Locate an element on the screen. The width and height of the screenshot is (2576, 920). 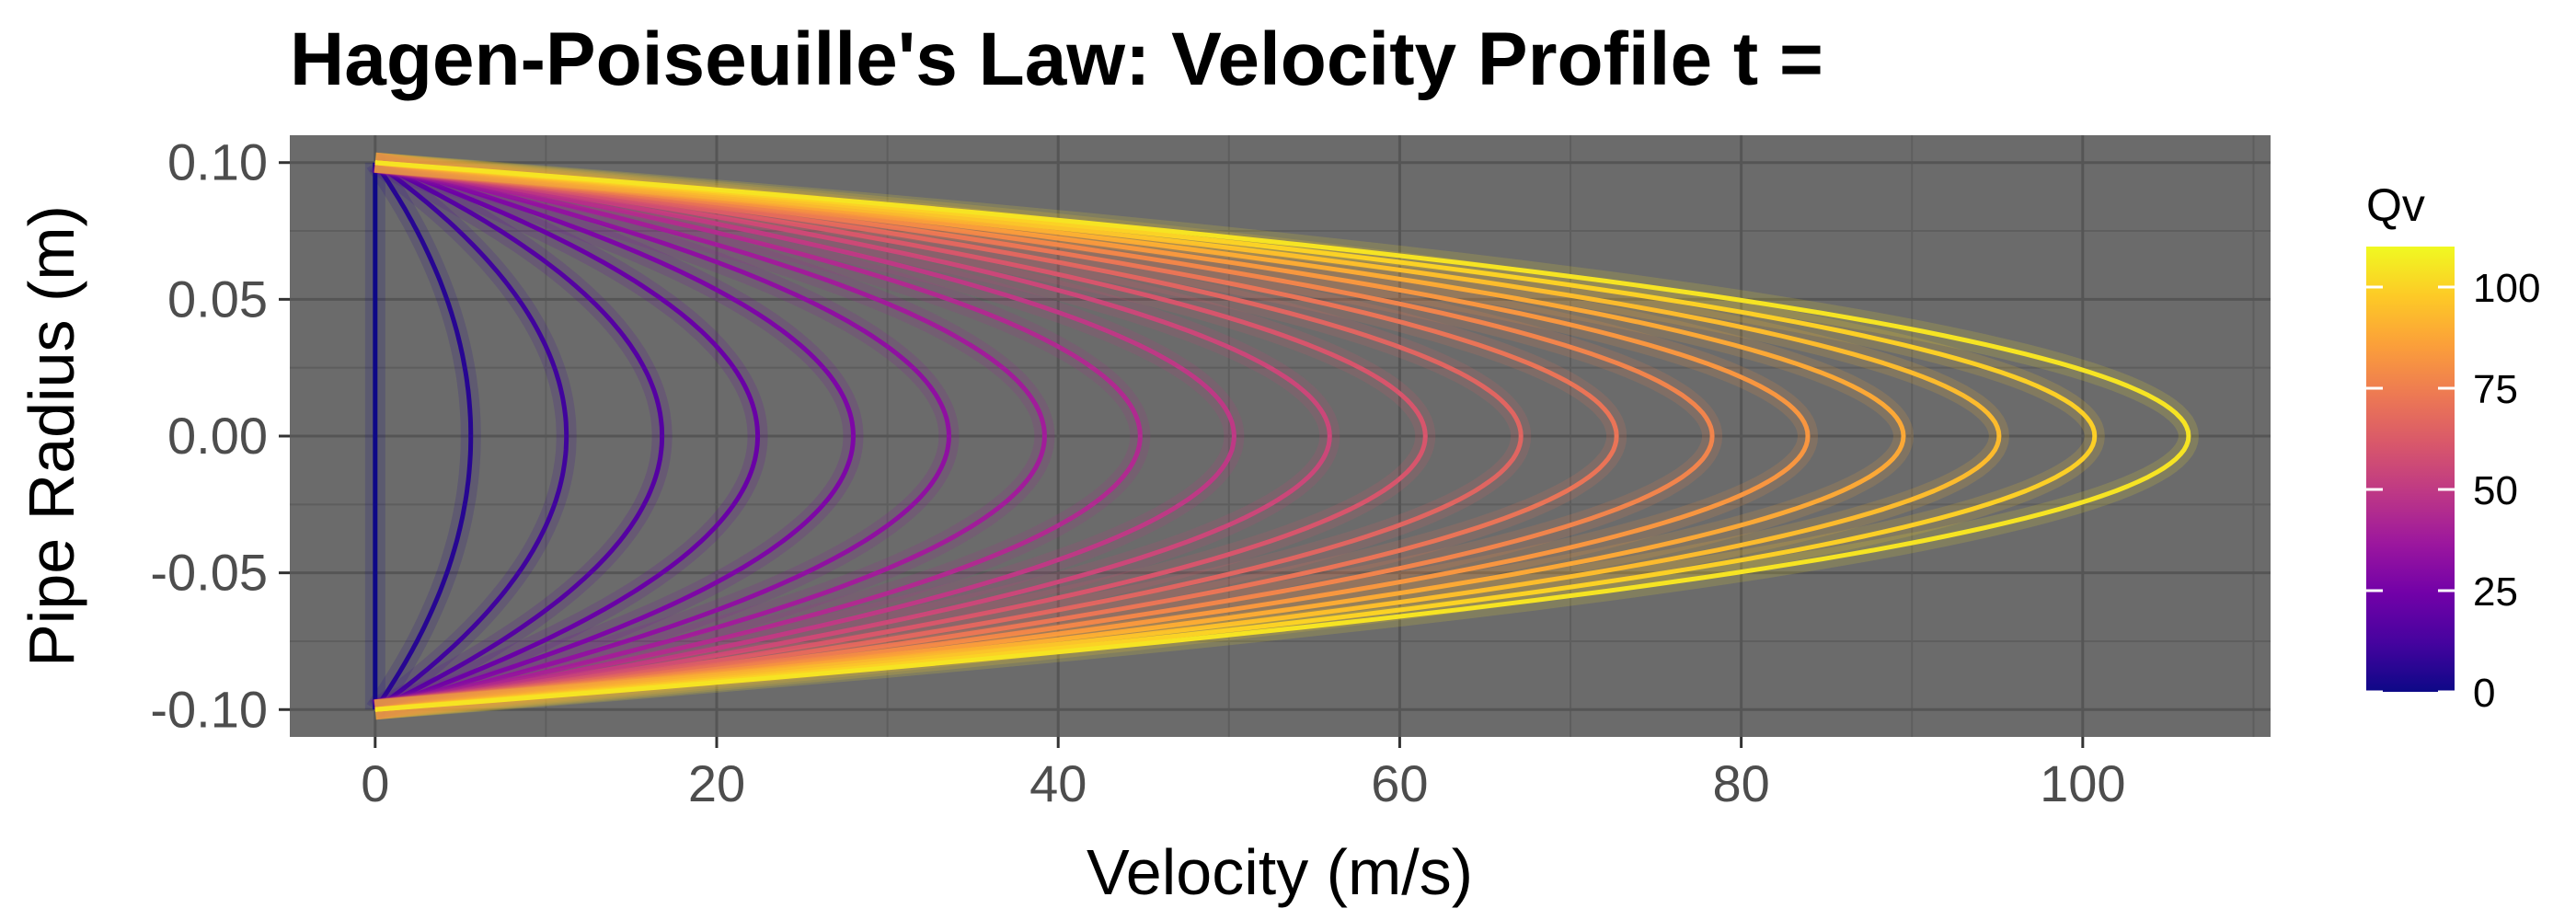
legend-colorbar: Qv 0 25 50 75 100 is located at coordinates (2453, 447).